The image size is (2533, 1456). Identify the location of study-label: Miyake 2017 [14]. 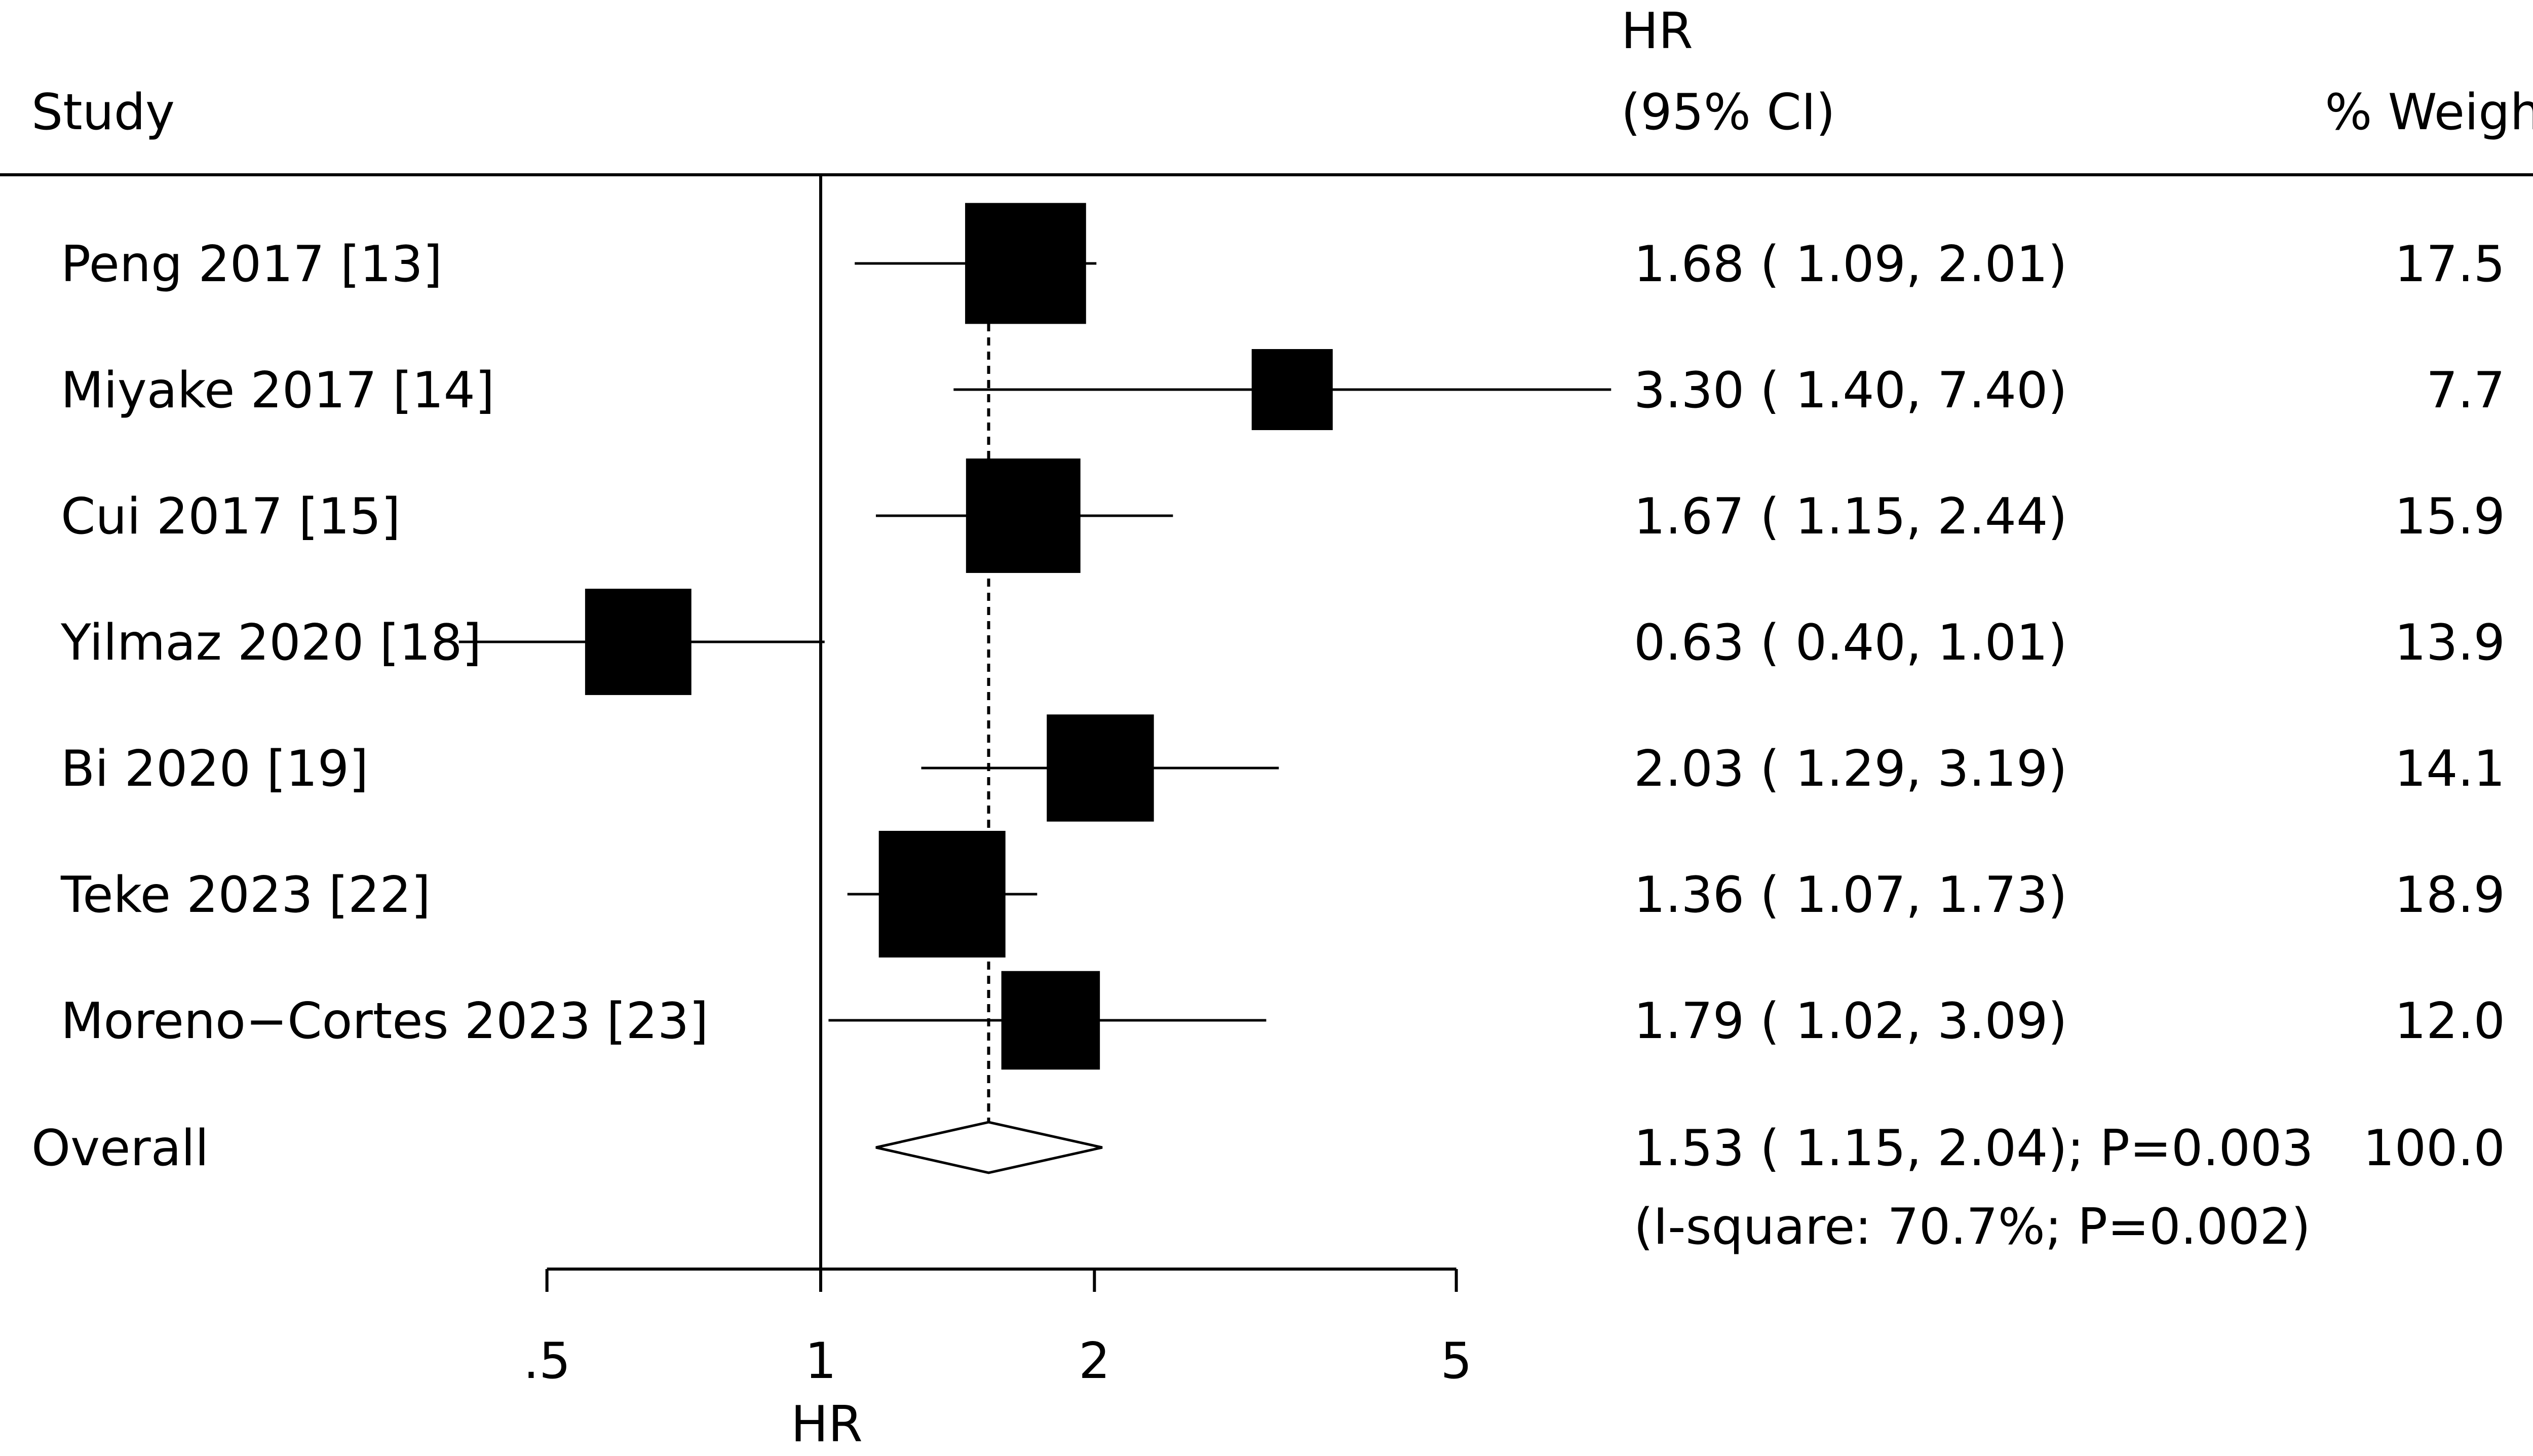
(277, 390).